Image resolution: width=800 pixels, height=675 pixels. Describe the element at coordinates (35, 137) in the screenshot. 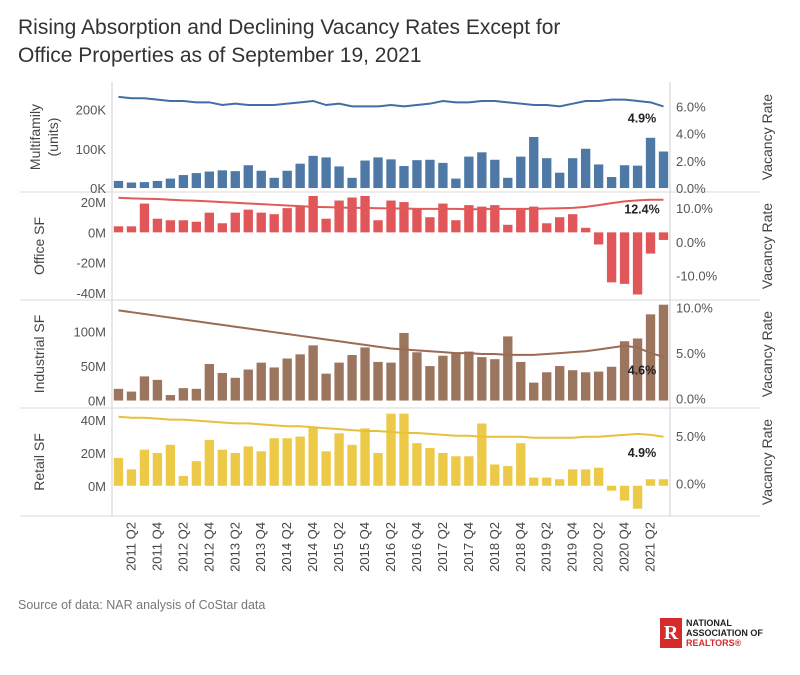

I see `multifamily-ylabel: Multifamily` at that location.